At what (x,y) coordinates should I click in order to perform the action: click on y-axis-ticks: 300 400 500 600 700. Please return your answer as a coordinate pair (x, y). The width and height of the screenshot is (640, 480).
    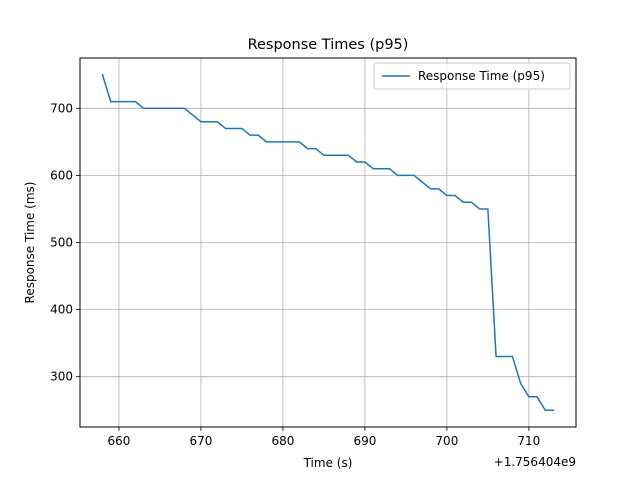
    Looking at the image, I should click on (65, 242).